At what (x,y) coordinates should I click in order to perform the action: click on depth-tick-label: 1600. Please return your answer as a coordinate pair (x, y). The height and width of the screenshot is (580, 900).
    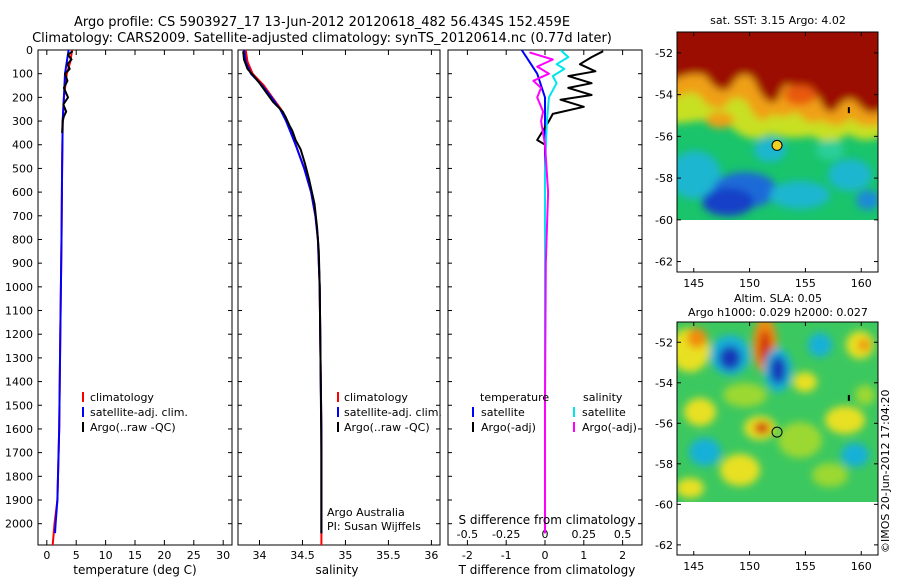
    Looking at the image, I should click on (19, 429).